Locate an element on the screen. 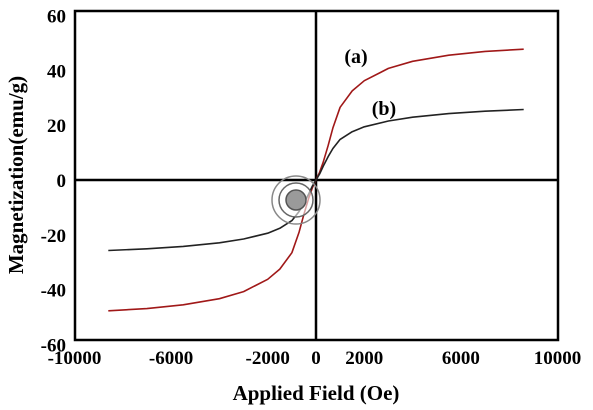  x-axis-label: Applied Field (Oe) is located at coordinates (316, 393).